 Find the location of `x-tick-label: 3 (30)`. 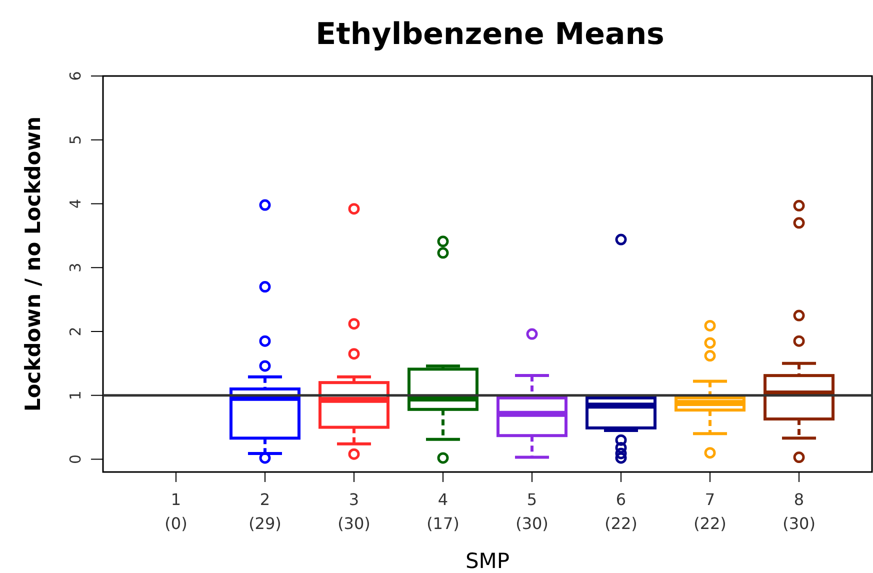

x-tick-label: 3 (30) is located at coordinates (354, 511).